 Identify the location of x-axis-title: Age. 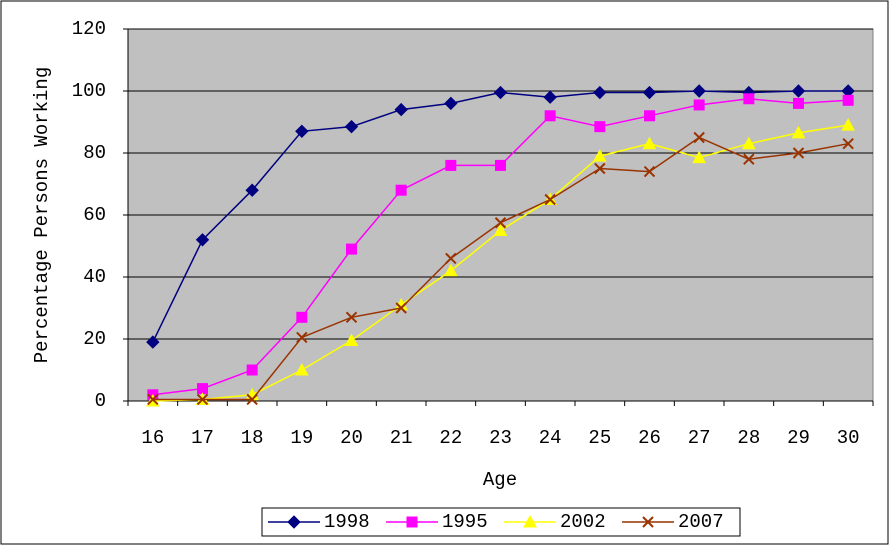
(500, 480).